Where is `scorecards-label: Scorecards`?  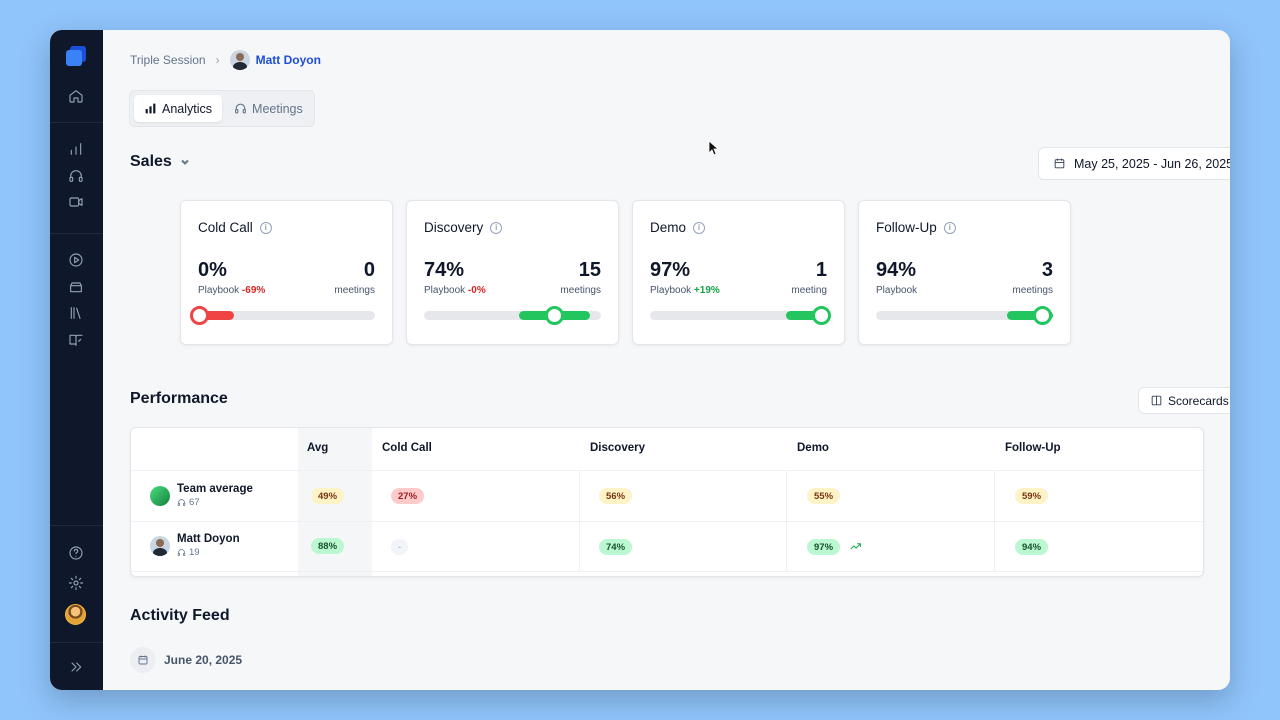 scorecards-label: Scorecards is located at coordinates (1198, 400).